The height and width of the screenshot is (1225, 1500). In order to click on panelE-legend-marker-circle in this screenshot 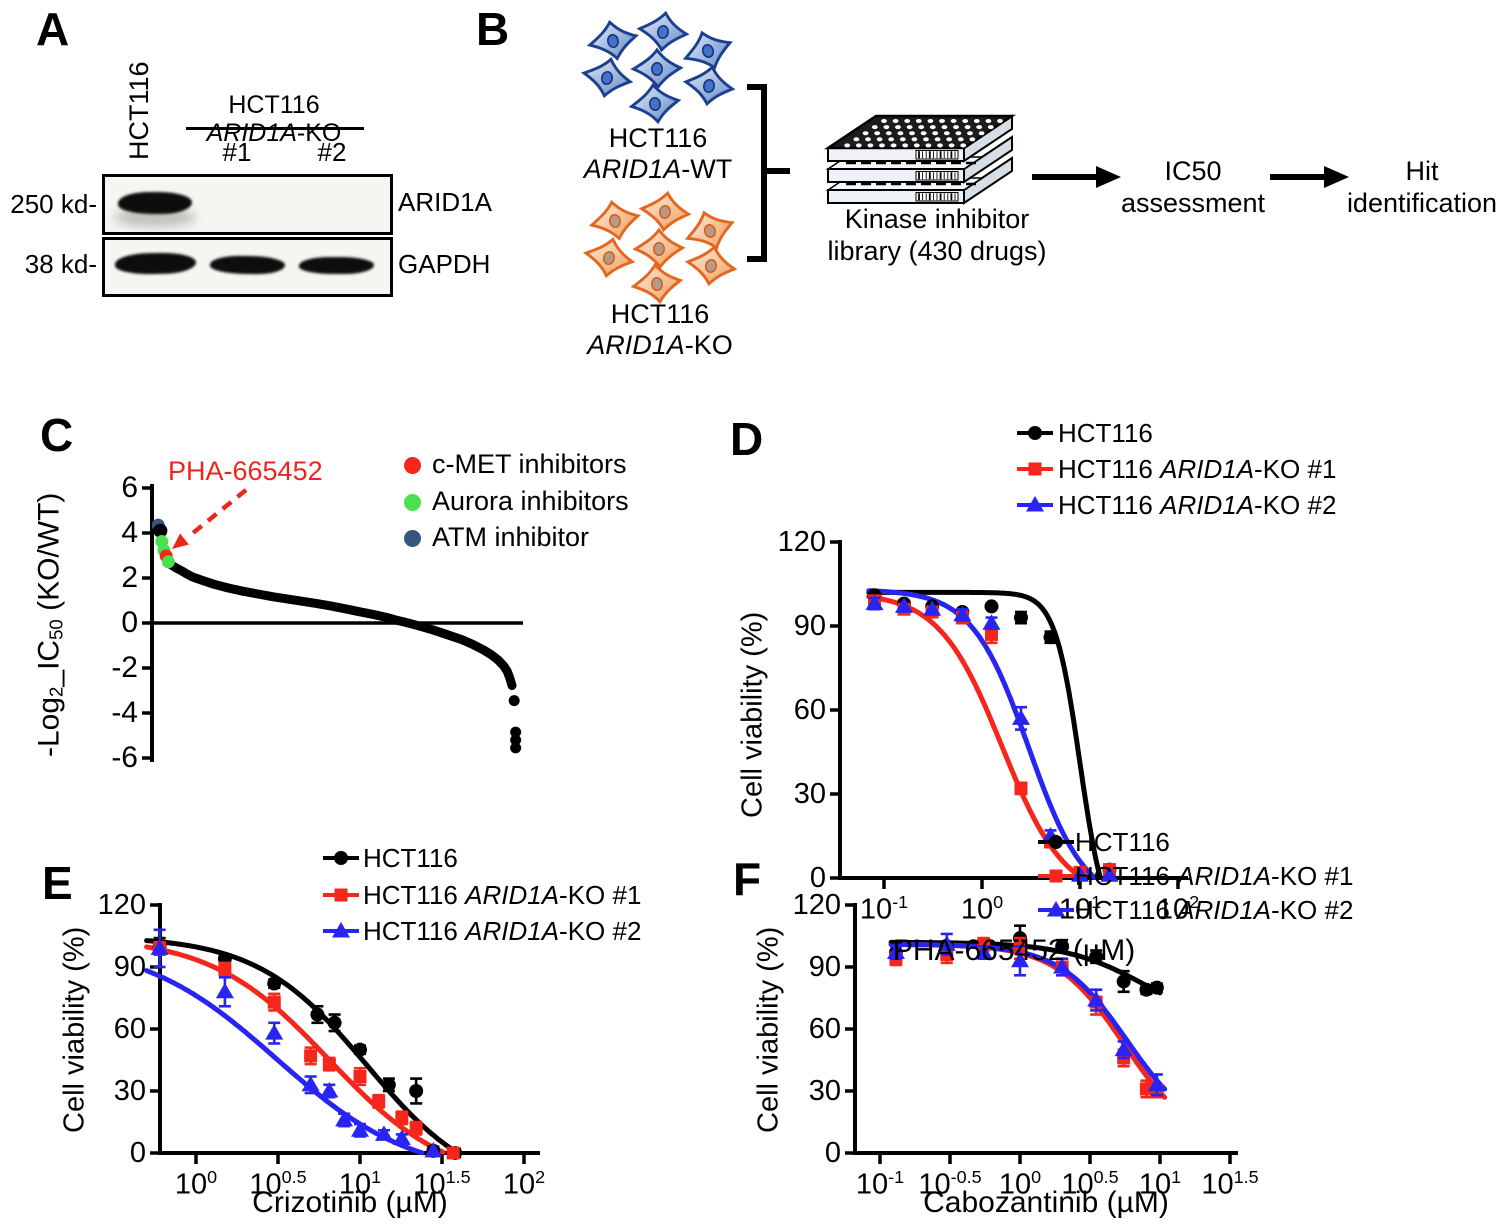, I will do `click(341, 858)`.